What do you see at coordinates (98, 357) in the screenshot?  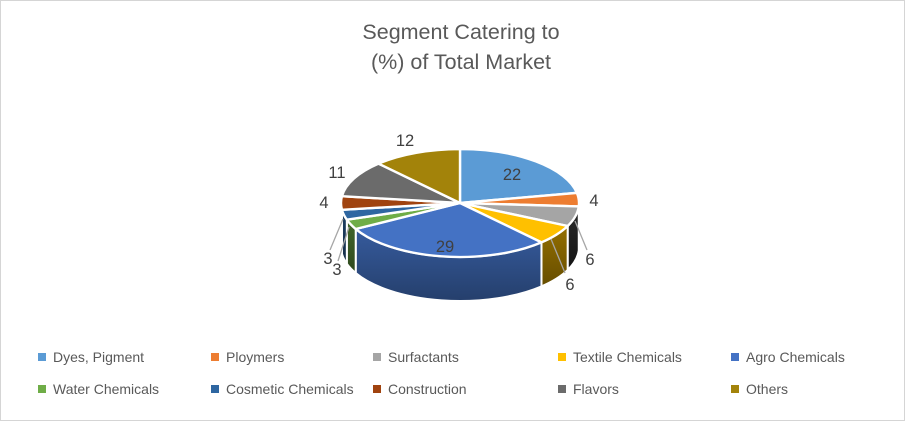 I see `legend-label: Dyes, Pigment` at bounding box center [98, 357].